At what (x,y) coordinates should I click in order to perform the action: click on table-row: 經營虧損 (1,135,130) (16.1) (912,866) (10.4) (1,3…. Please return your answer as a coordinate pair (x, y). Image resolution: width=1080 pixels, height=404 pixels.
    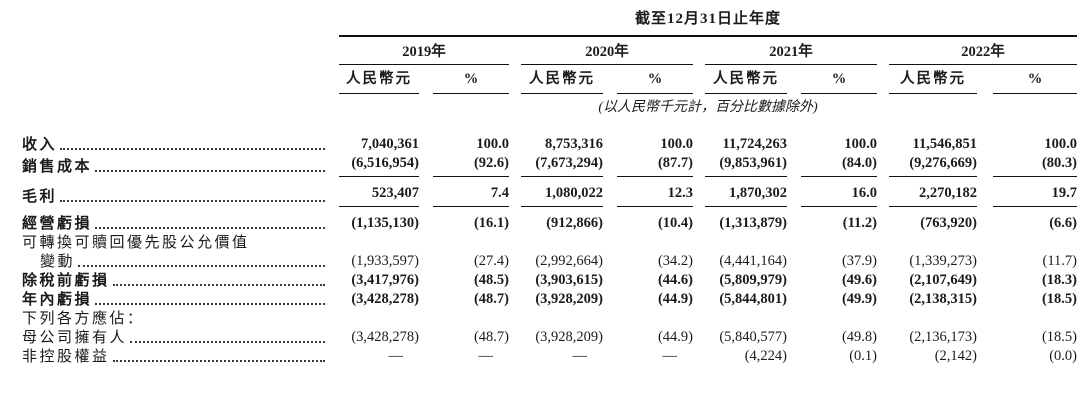
    Looking at the image, I should click on (549, 219).